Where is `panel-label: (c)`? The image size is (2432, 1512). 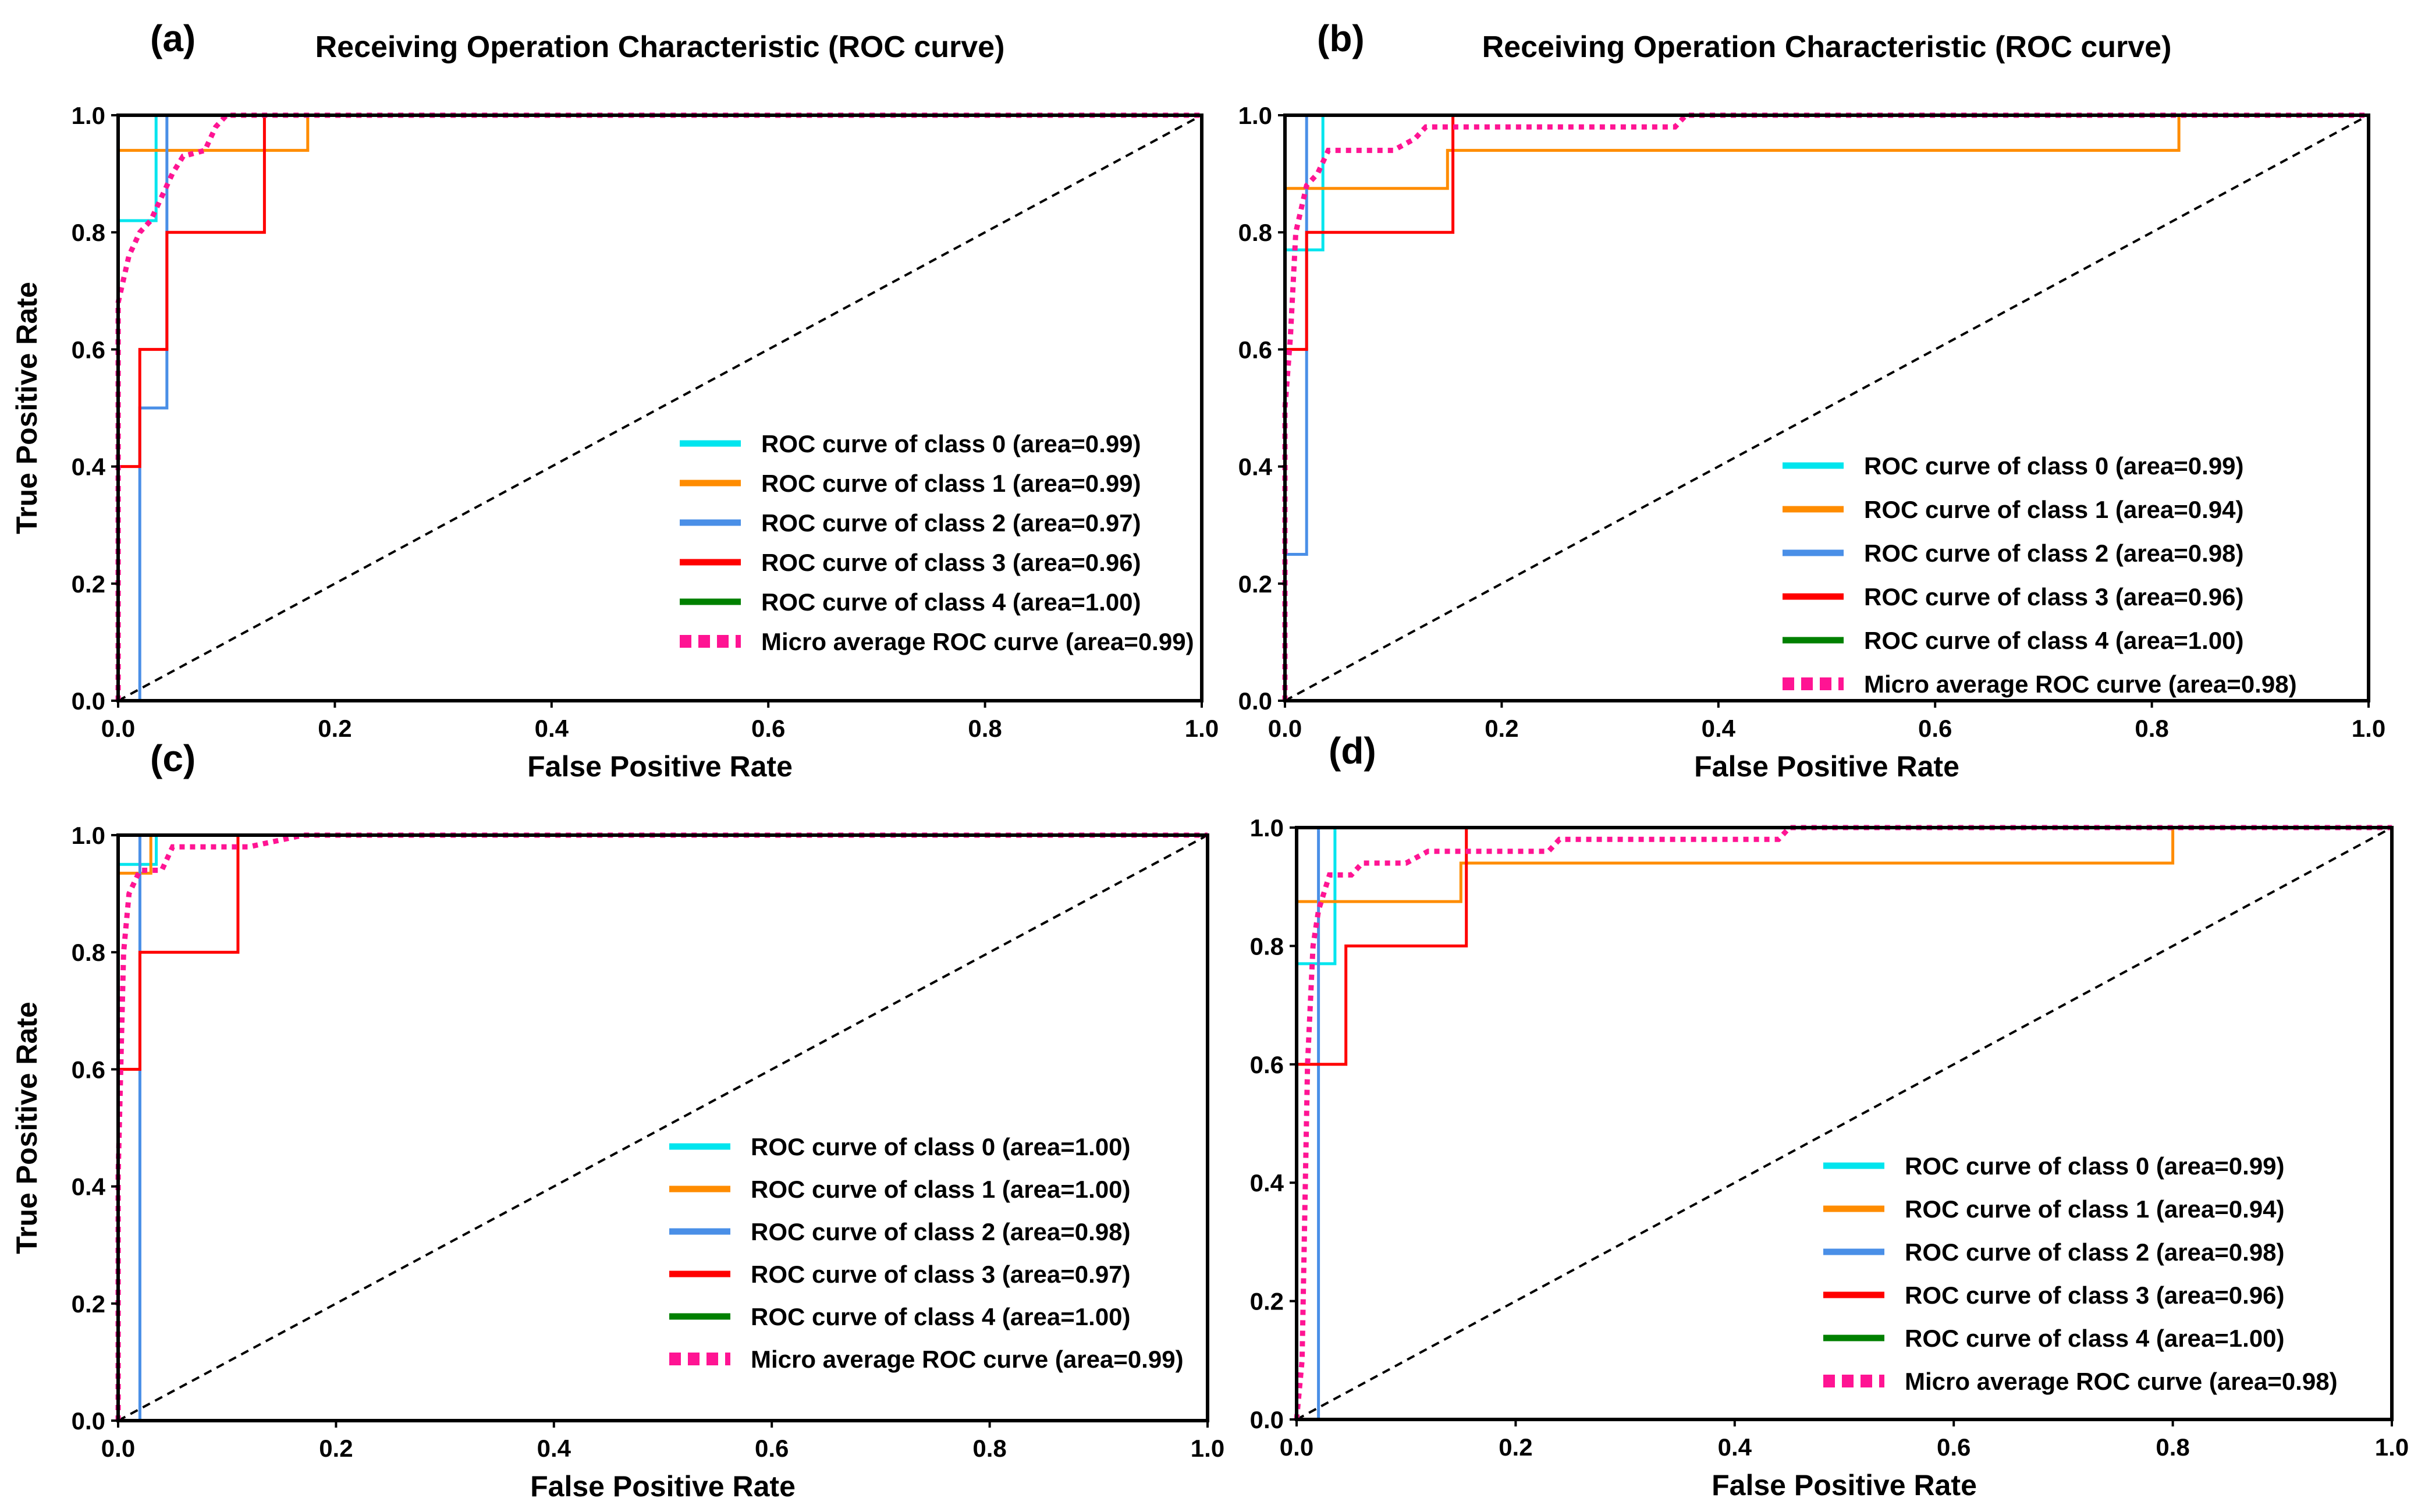 panel-label: (c) is located at coordinates (173, 758).